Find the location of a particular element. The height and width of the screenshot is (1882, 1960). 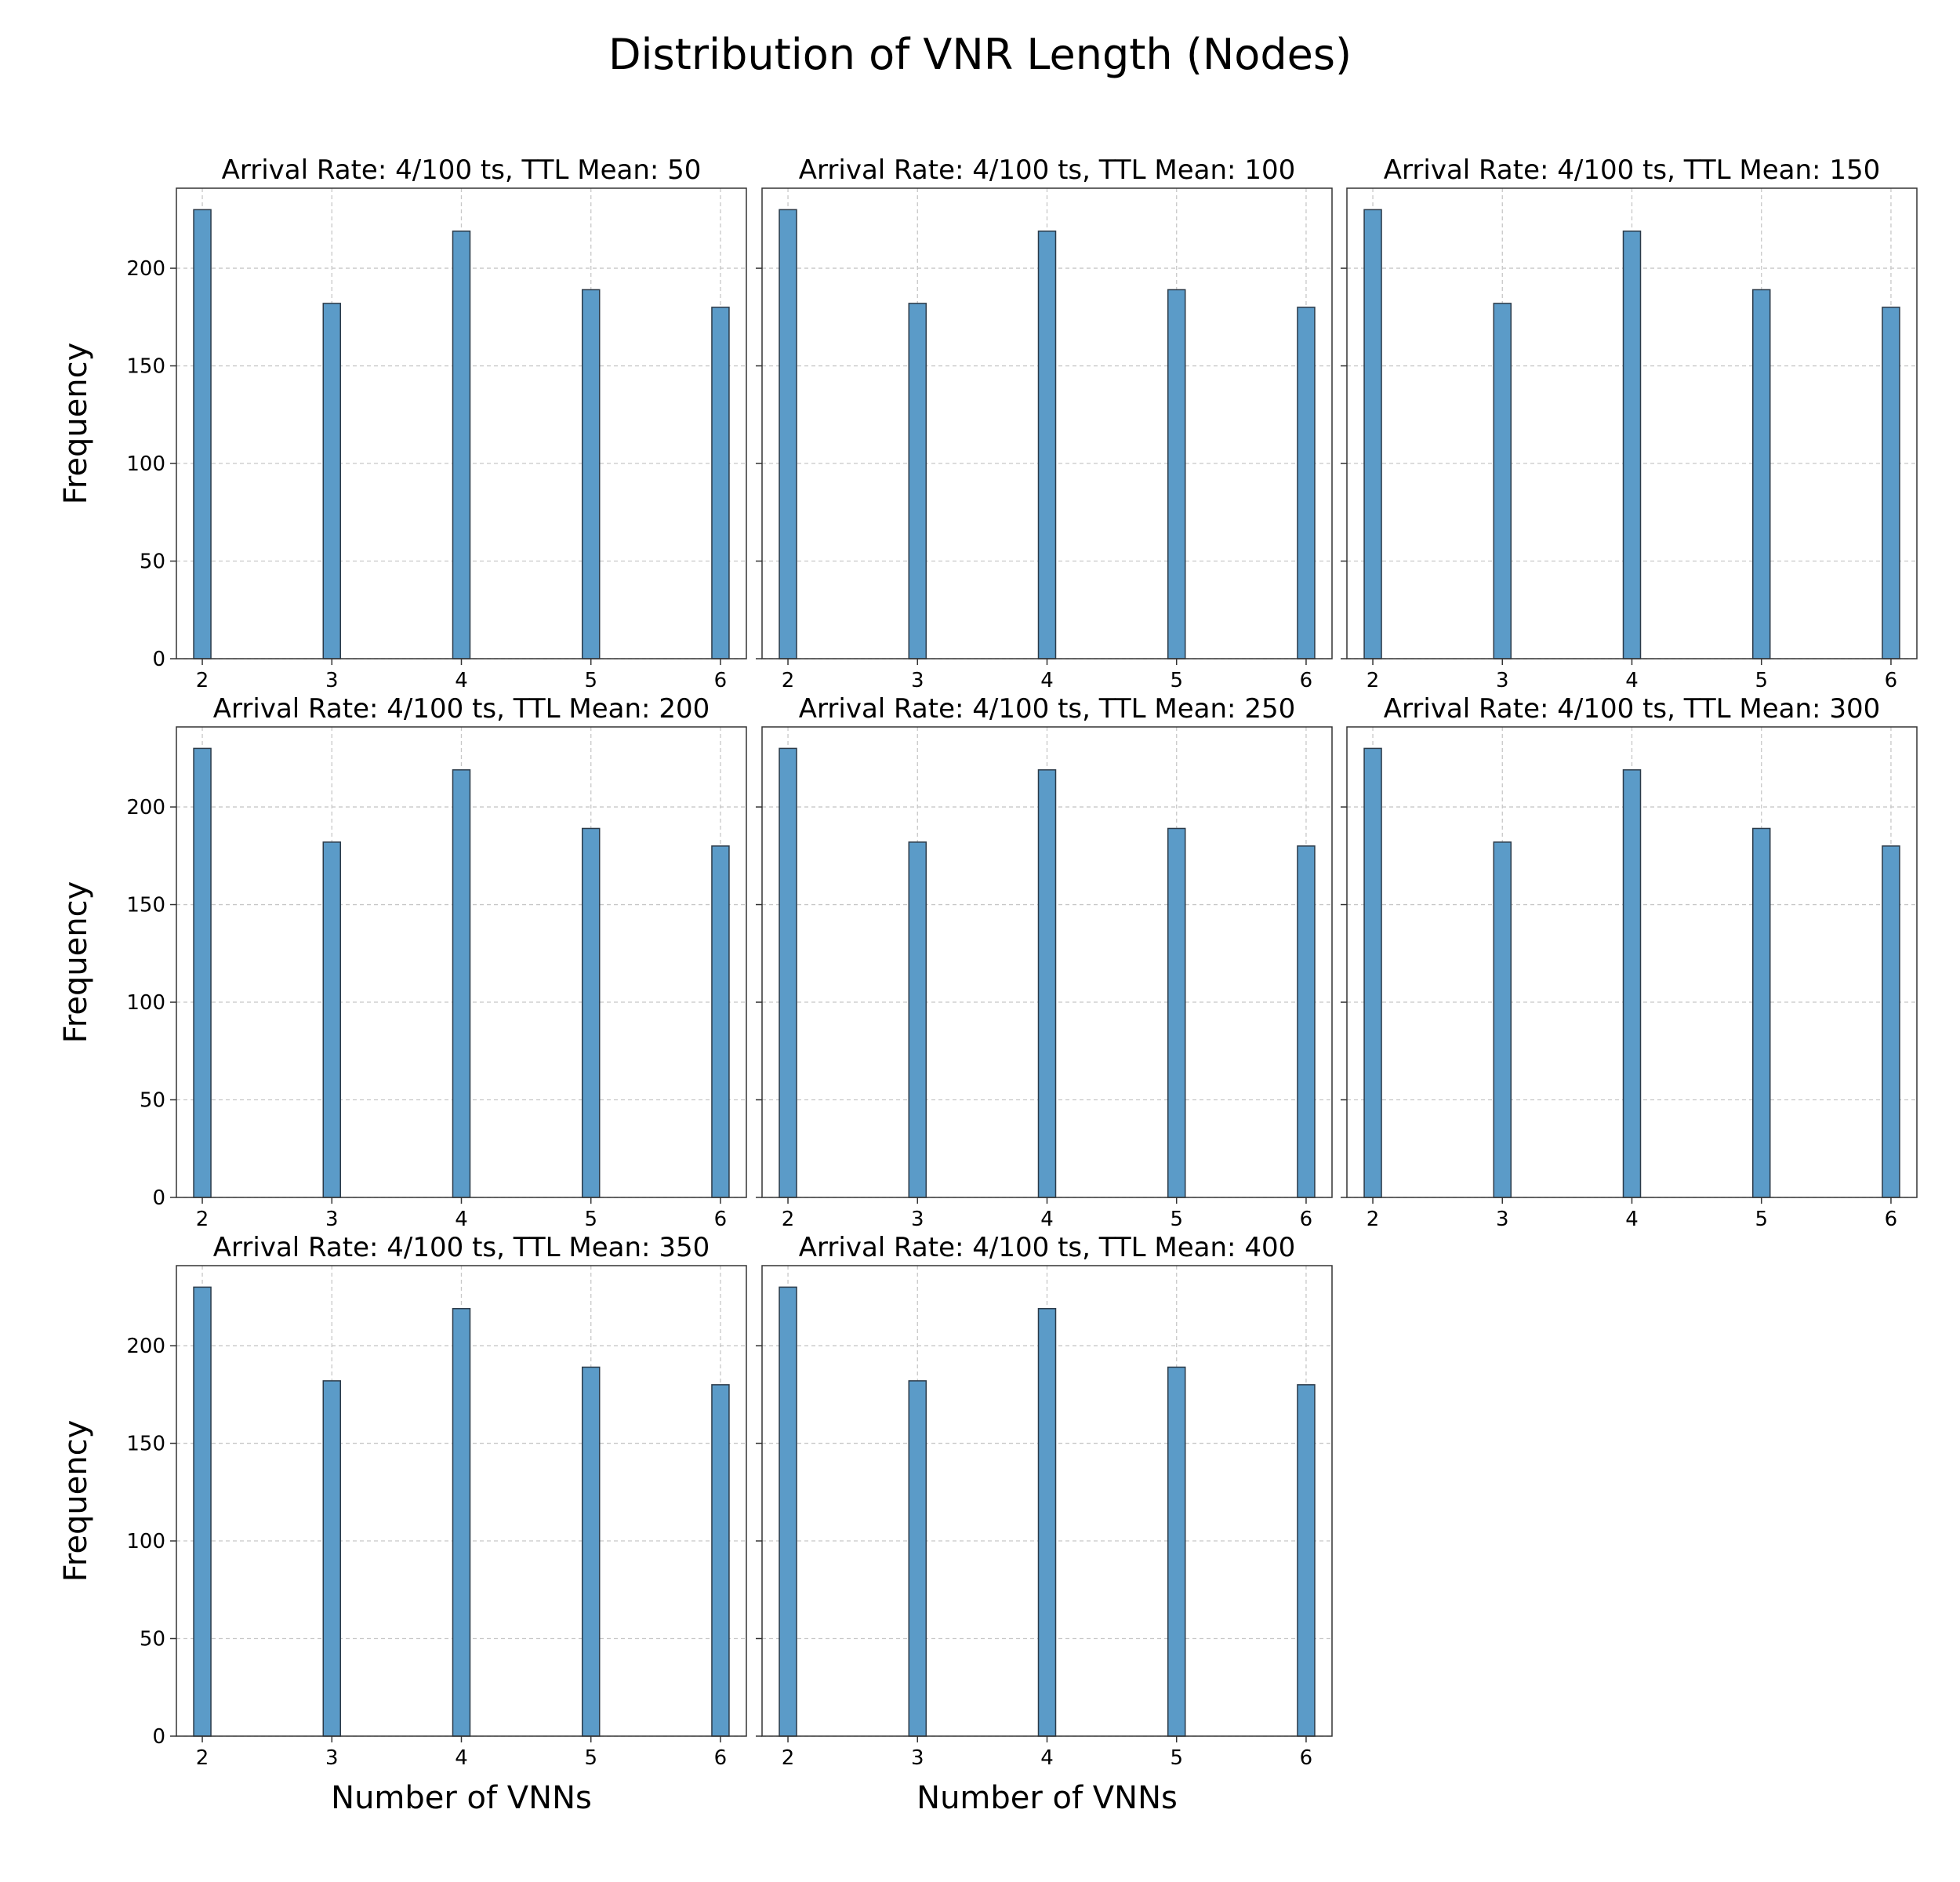

subplot-1-x-tick-label: 2 is located at coordinates (202, 680).